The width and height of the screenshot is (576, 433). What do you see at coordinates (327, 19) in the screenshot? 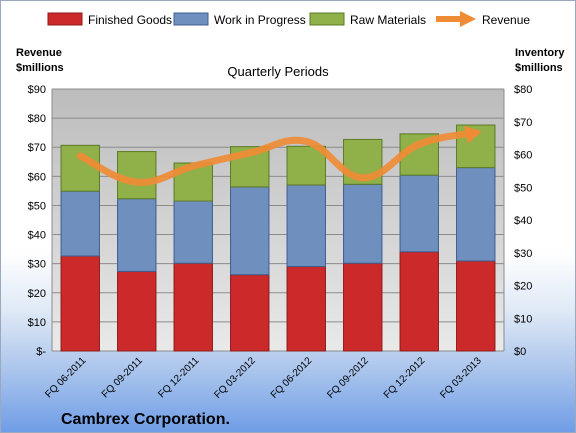
I see `legend-swatch-raw-materials` at bounding box center [327, 19].